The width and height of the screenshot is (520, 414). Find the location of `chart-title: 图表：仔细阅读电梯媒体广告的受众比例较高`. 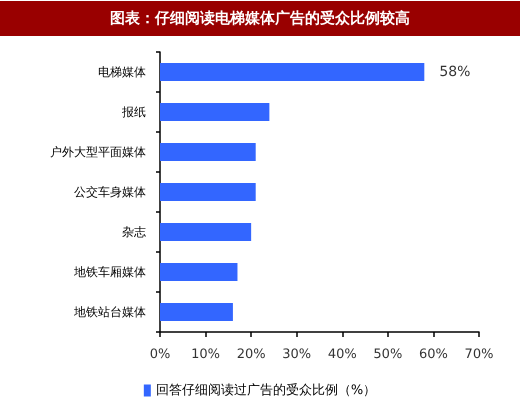

chart-title: 图表：仔细阅读电梯媒体广告的受众比例较高 is located at coordinates (260, 18).